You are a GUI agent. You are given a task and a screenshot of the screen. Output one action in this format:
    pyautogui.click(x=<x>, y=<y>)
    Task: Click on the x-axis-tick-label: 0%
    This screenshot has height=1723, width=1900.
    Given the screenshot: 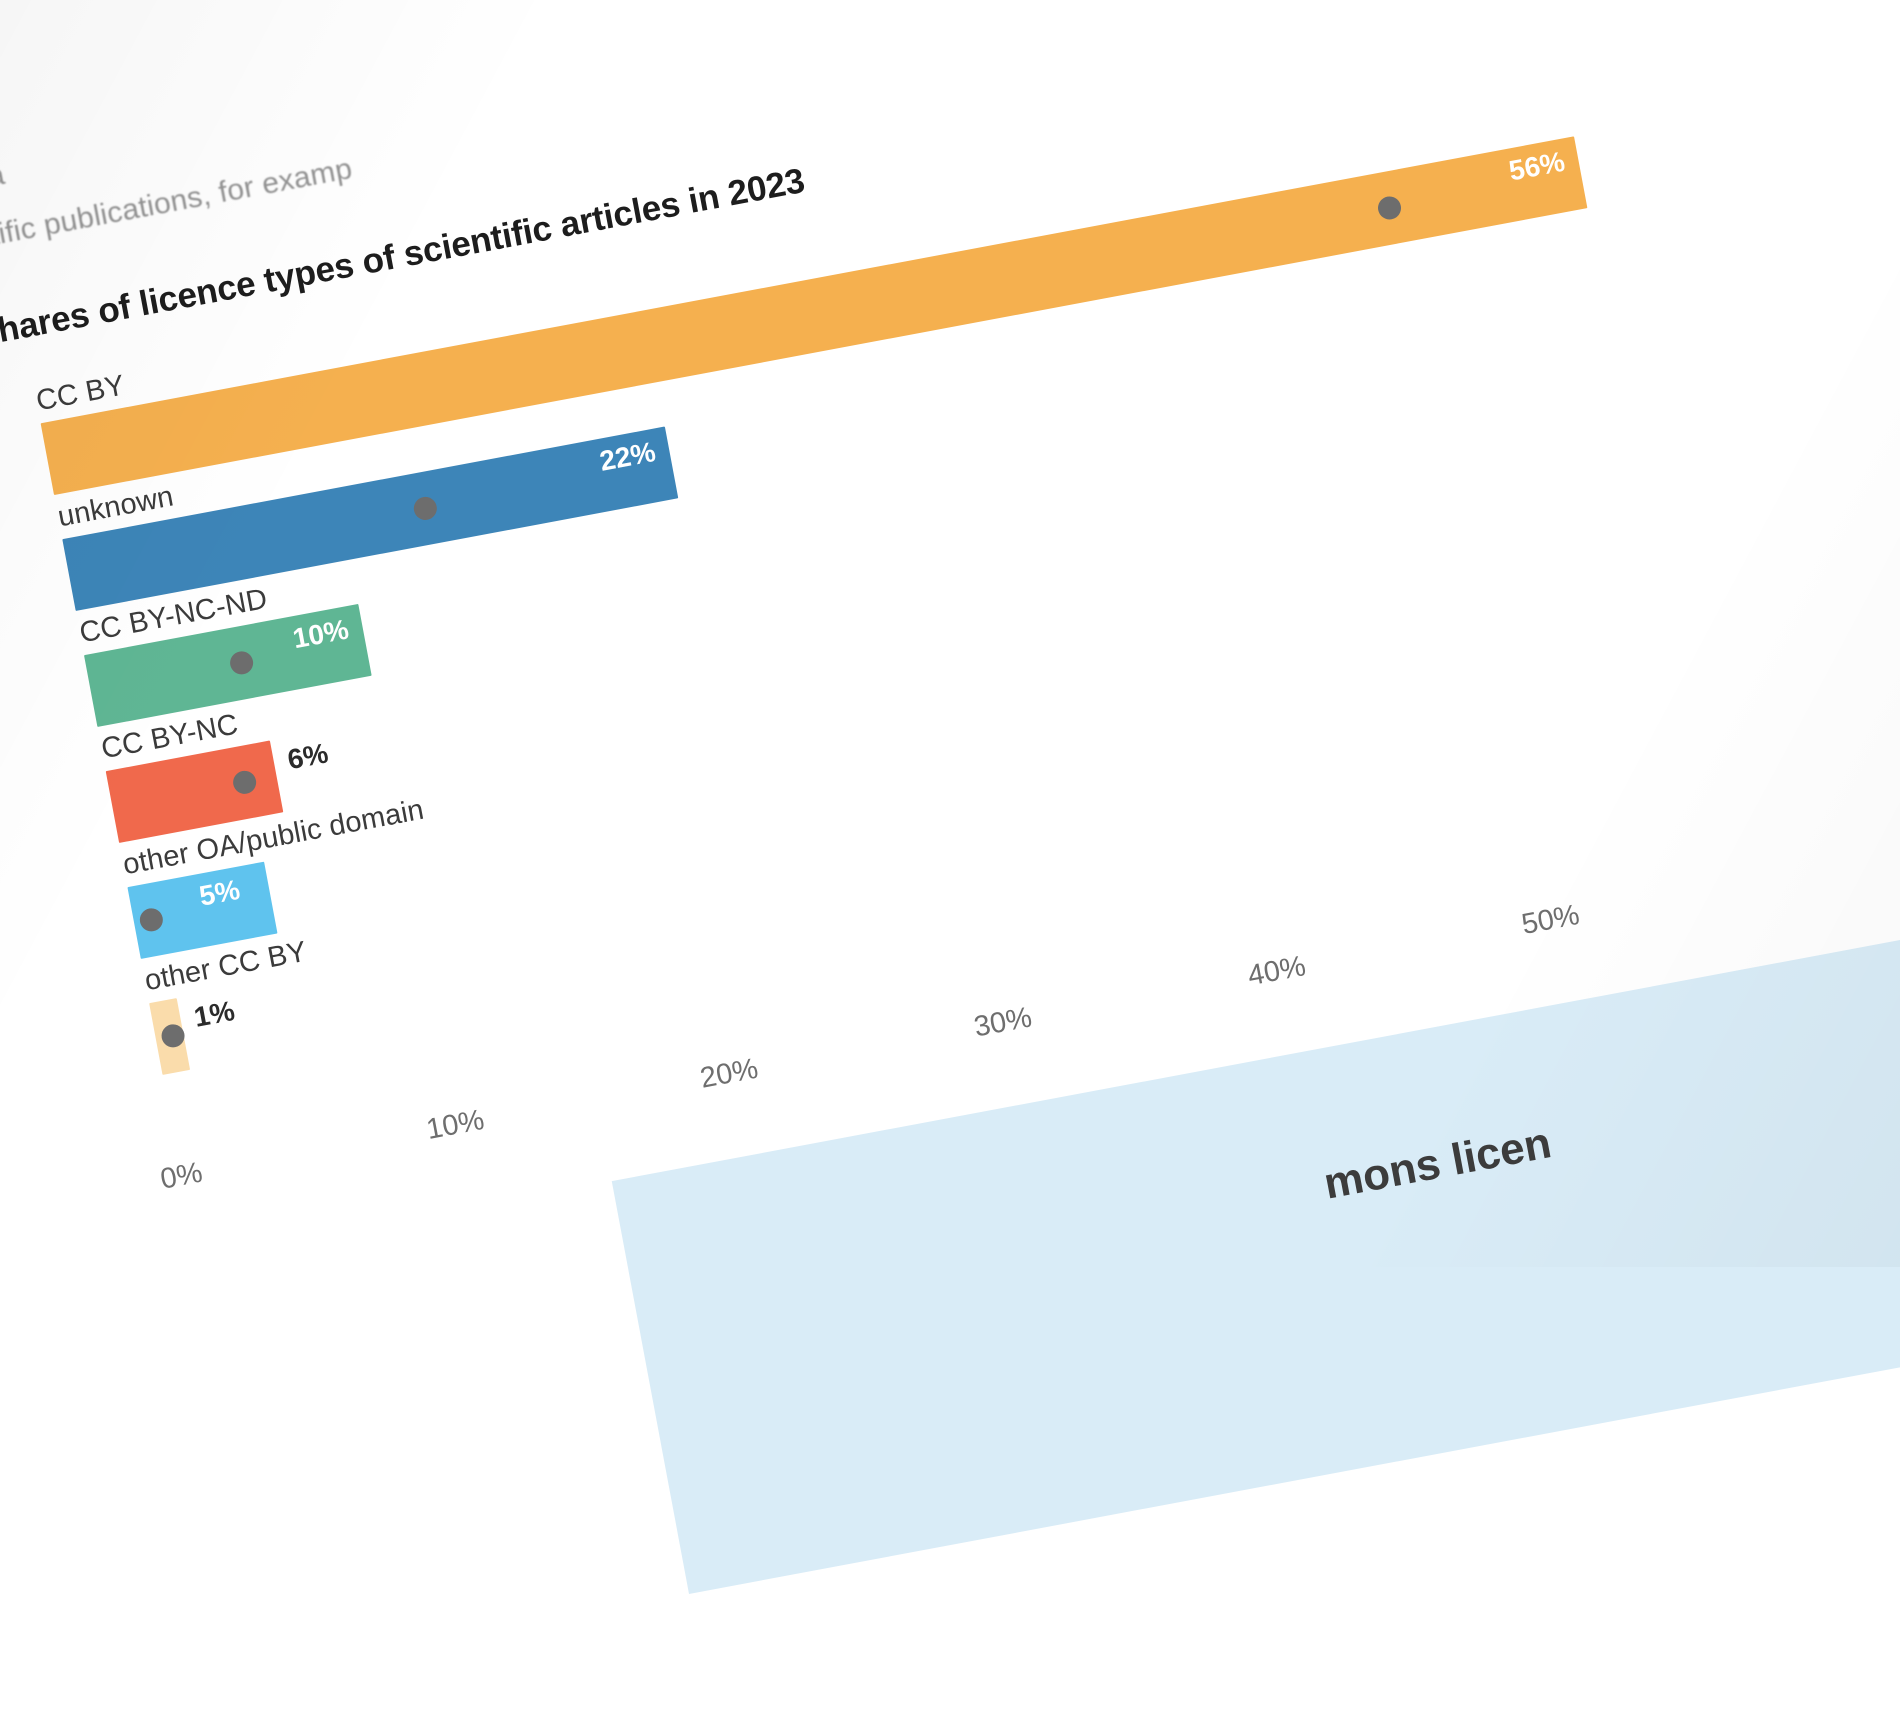 What is the action you would take?
    pyautogui.click(x=181, y=1176)
    